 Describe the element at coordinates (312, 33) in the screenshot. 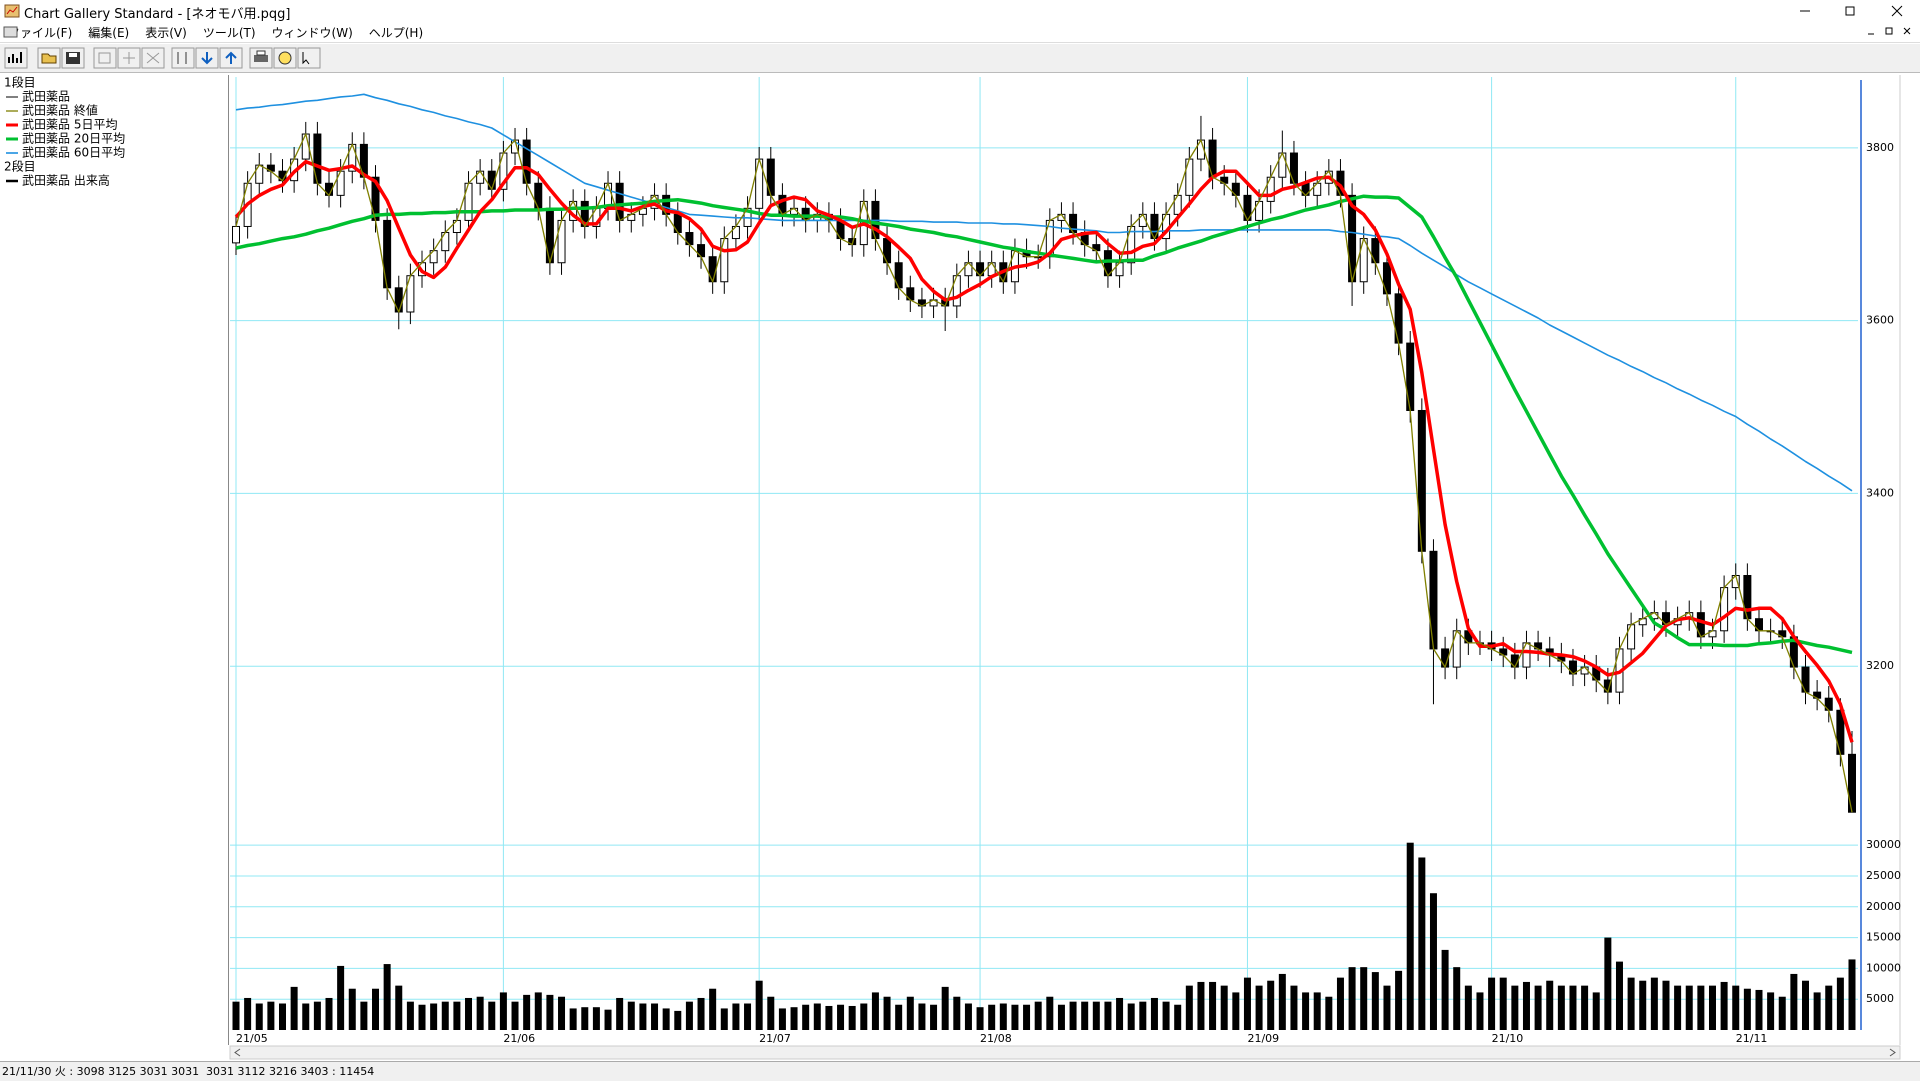

I see `menu-item: ウィンドウ(W)` at that location.